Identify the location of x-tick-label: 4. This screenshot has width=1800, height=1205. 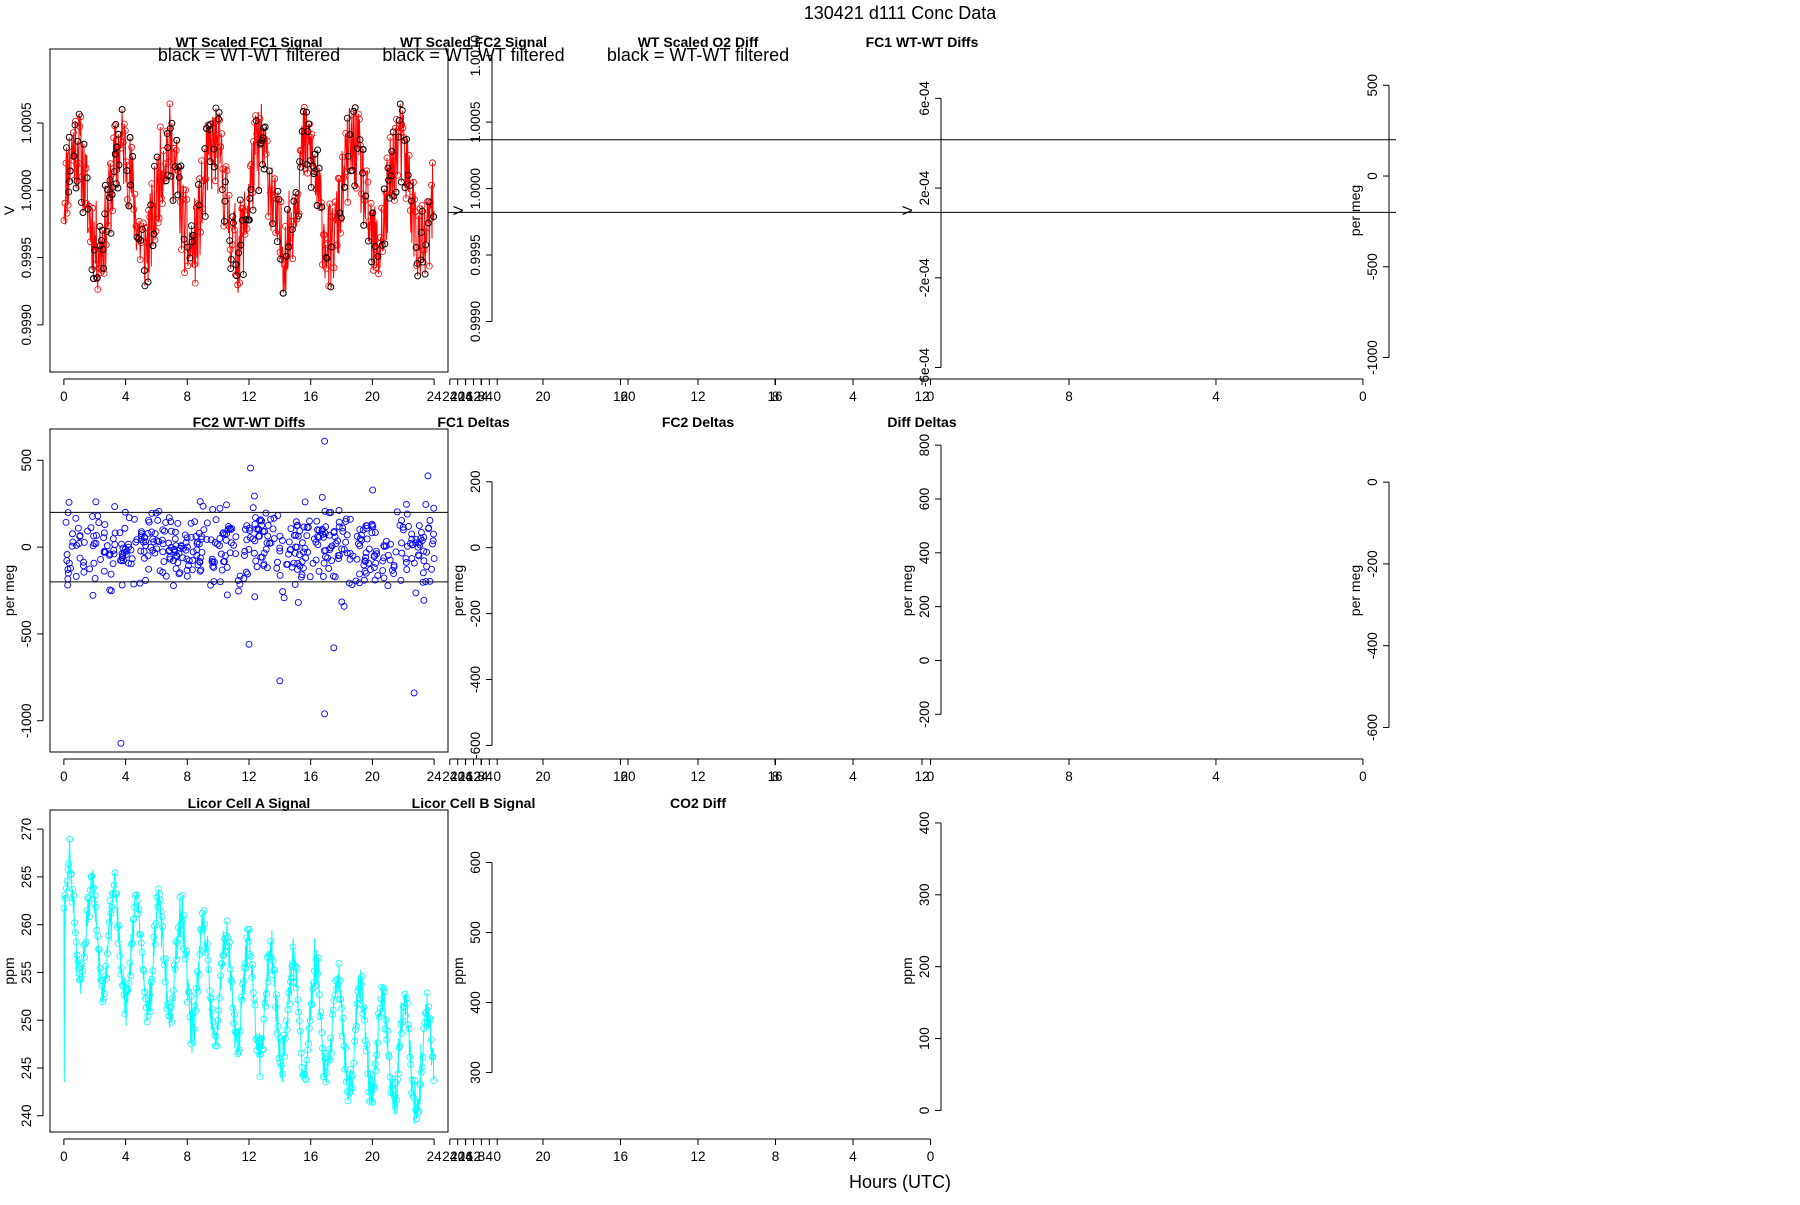
(853, 776).